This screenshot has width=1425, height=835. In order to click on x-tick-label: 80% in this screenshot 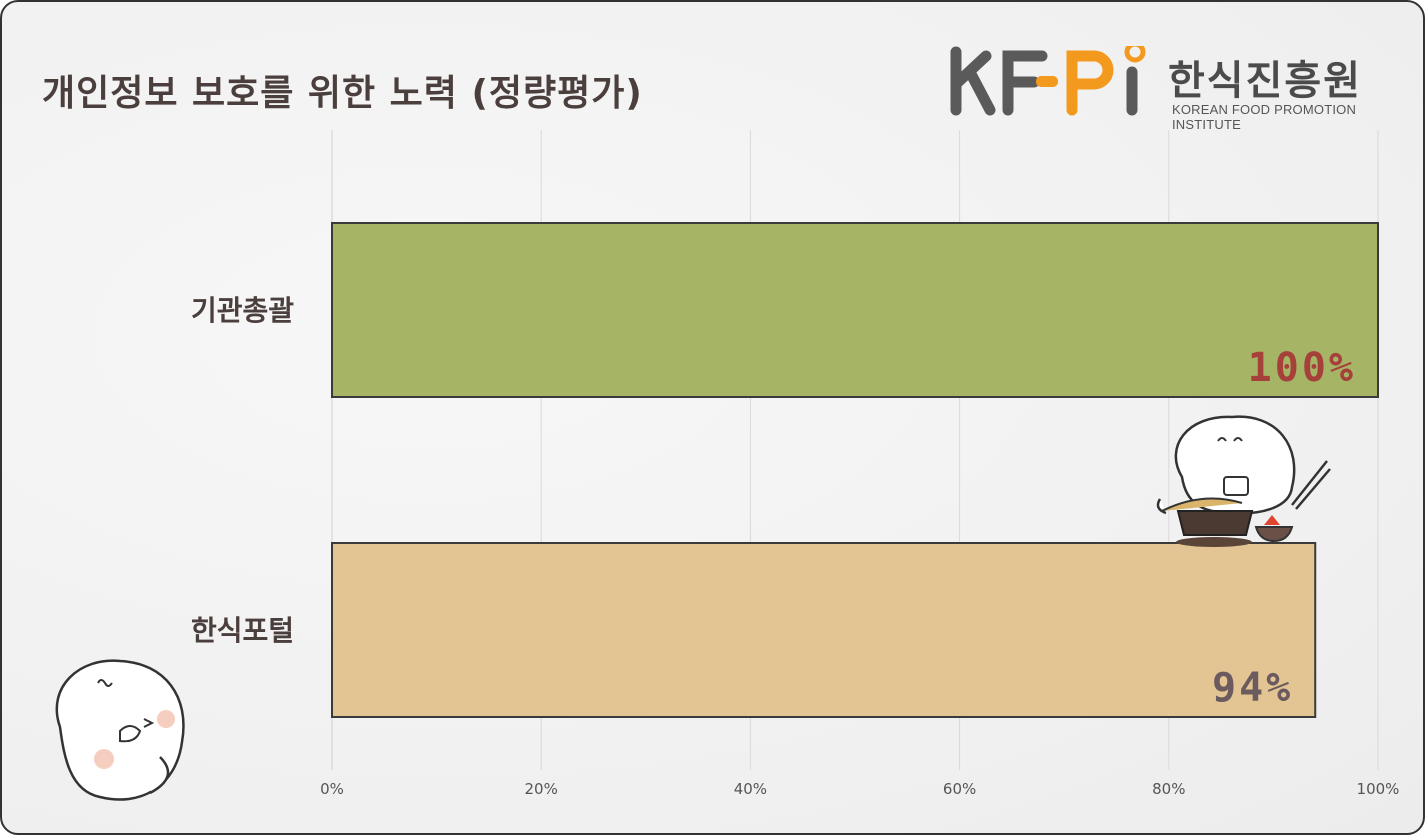, I will do `click(1168, 789)`.